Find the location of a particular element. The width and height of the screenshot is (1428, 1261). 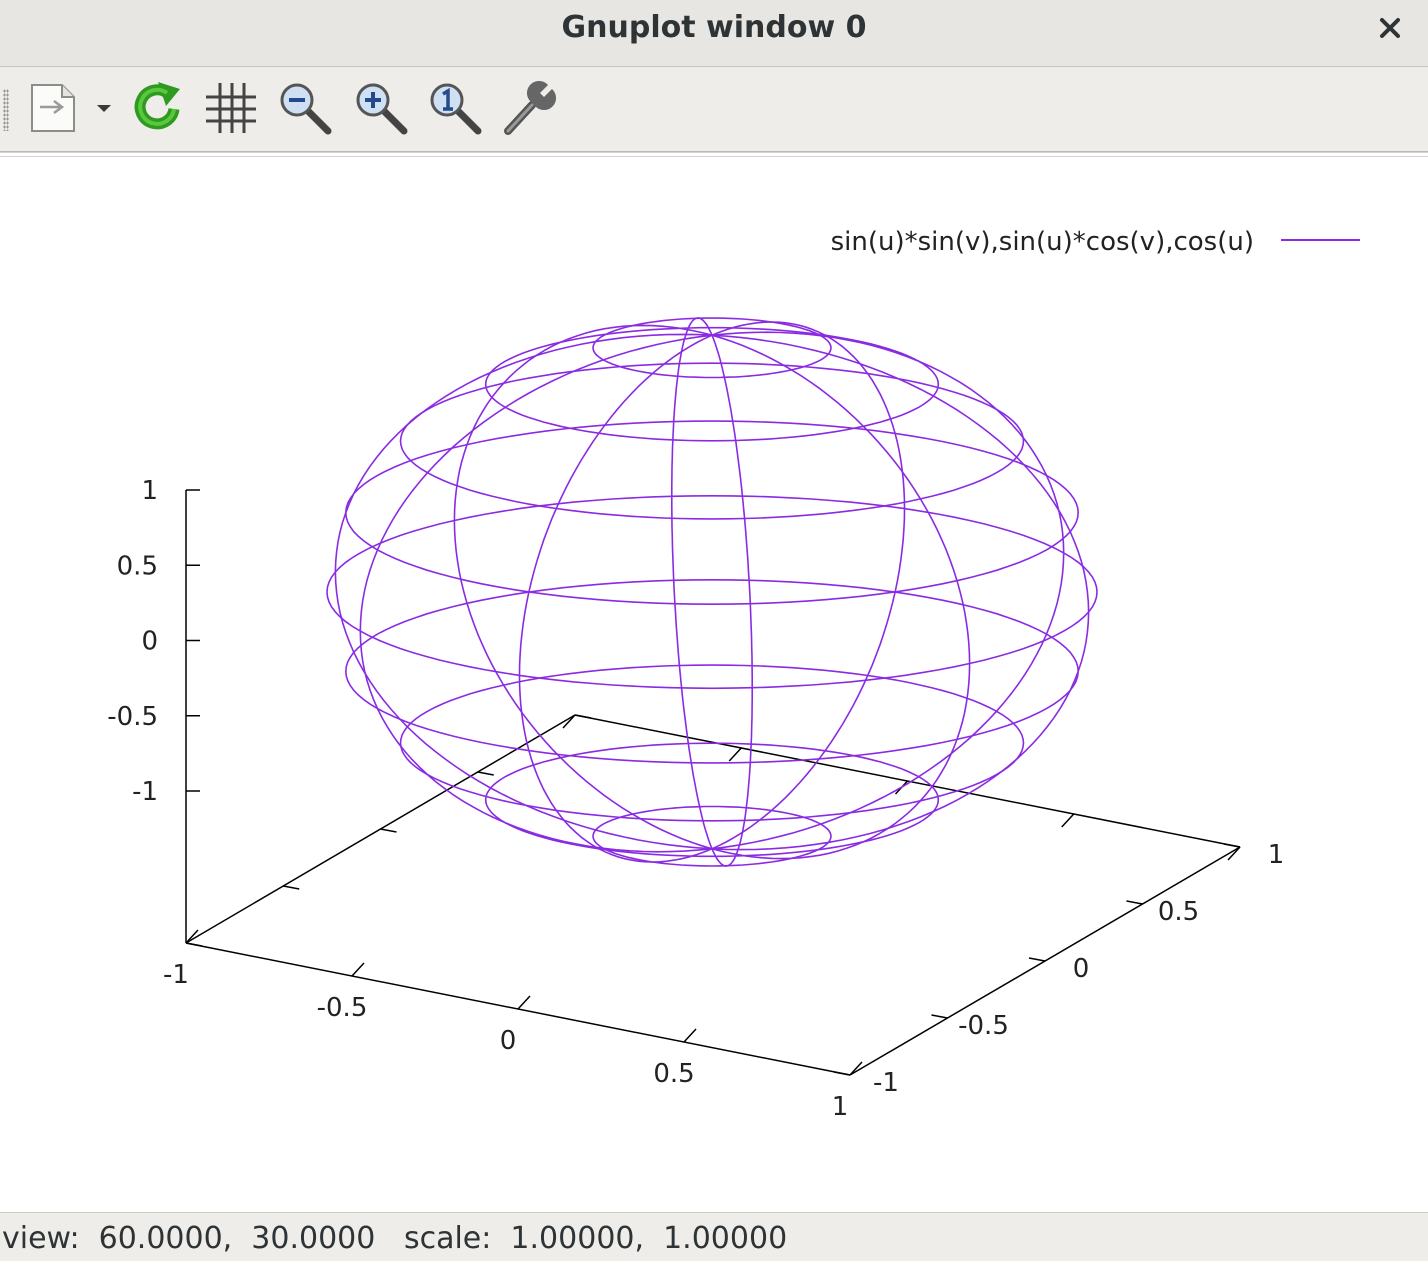

grid-icon is located at coordinates (231, 108).